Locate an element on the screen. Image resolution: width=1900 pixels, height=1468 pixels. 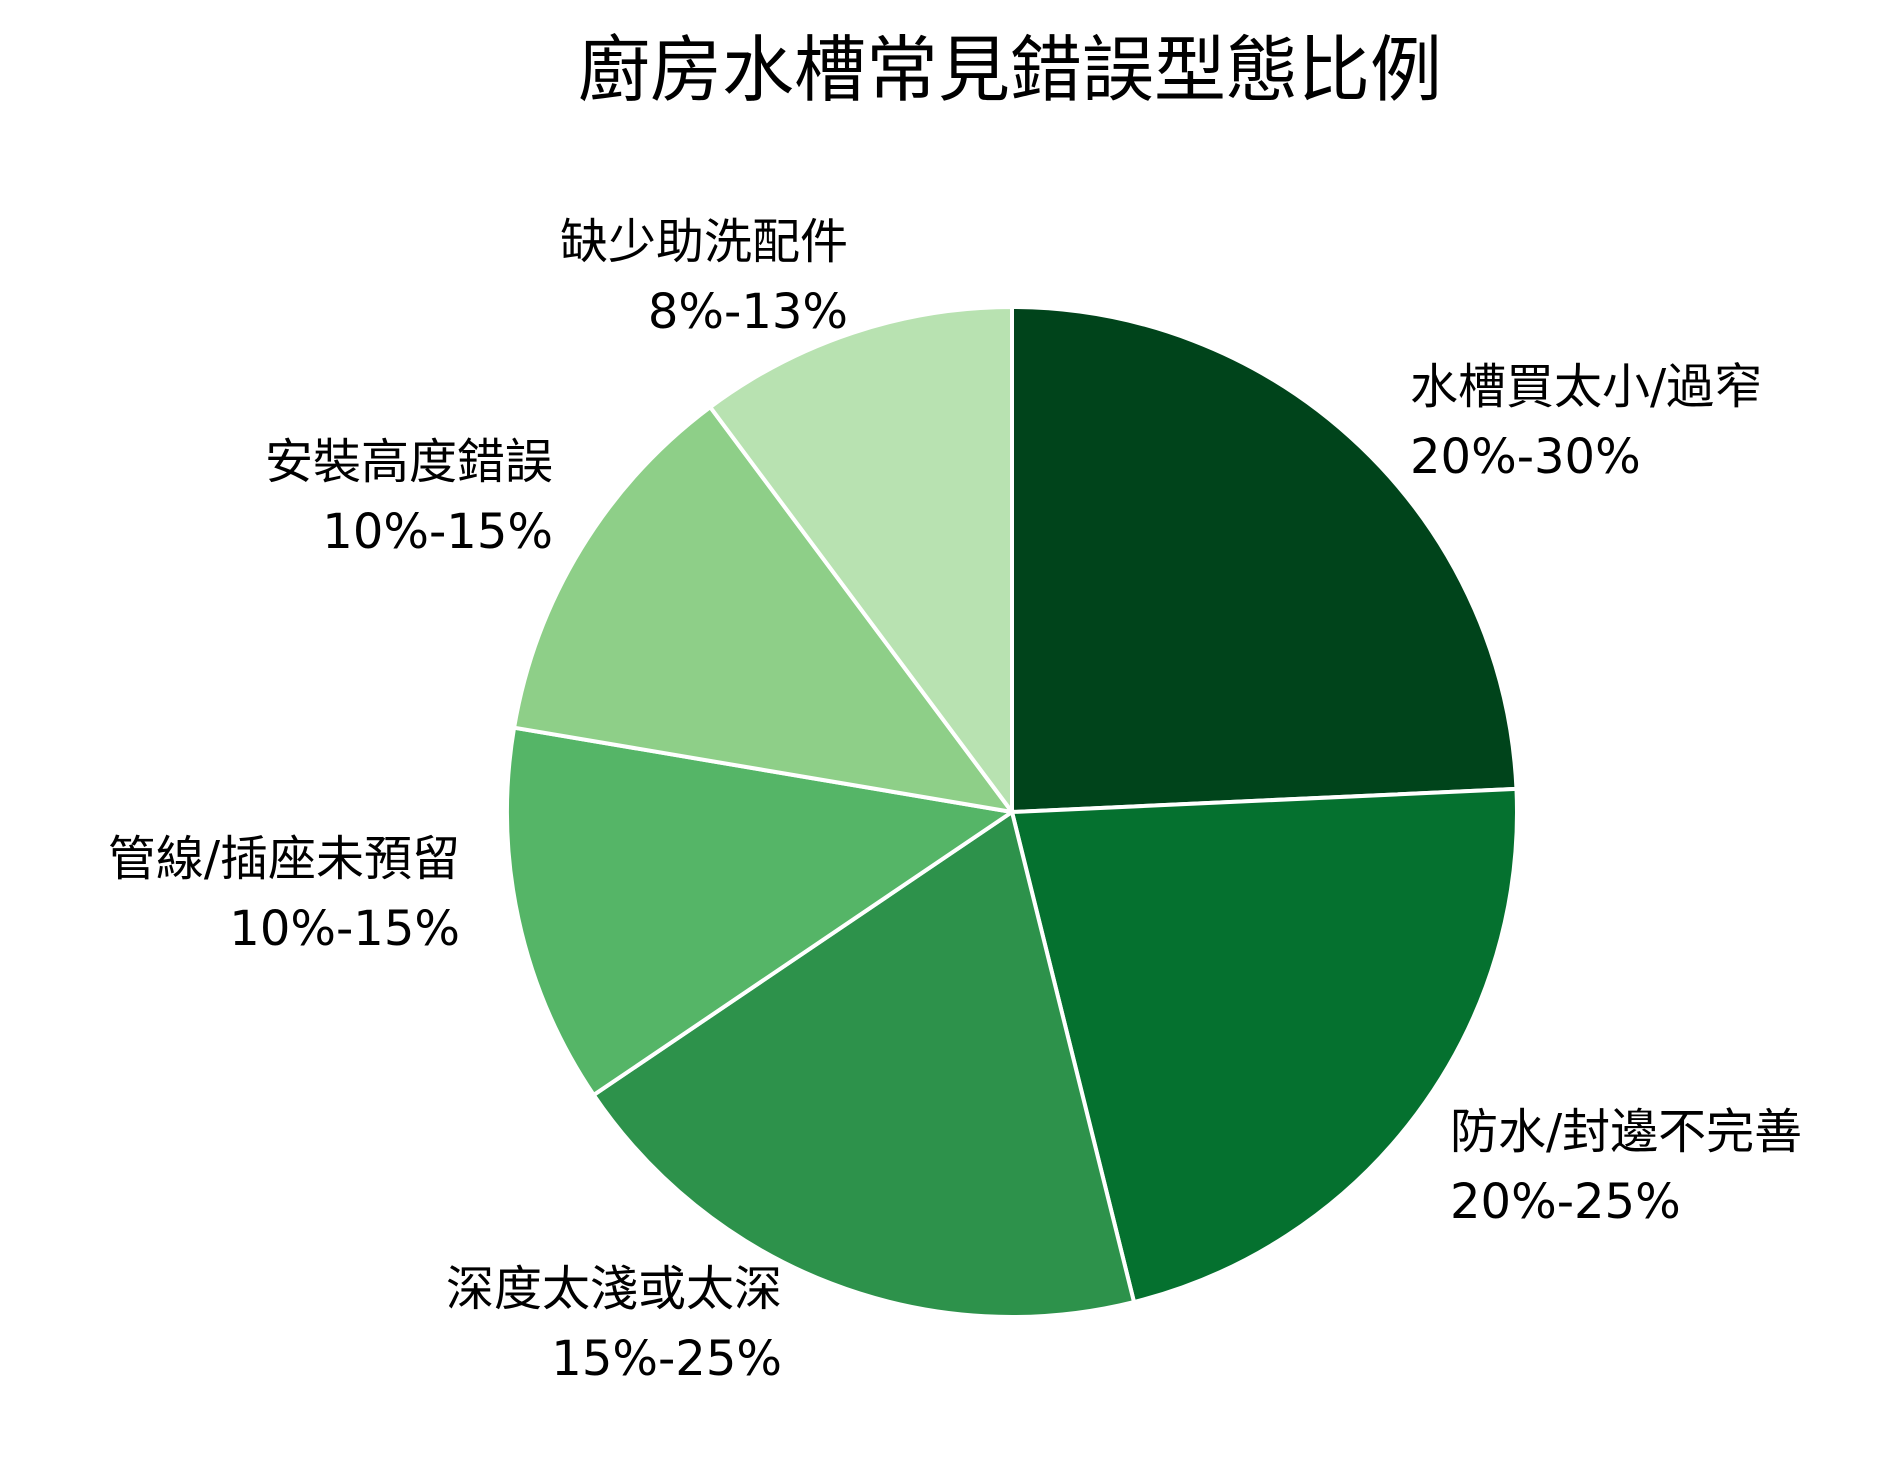
slice-label-5: 安裝高度錯誤 is located at coordinates (409, 462).